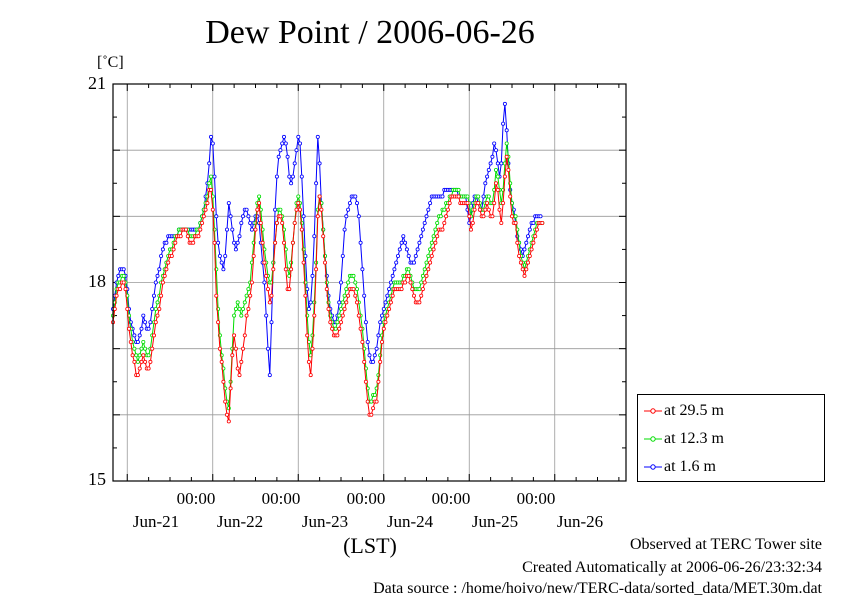  I want to click on legend: at 29.5 m at 12.3 m at 1.6 m, so click(731, 438).